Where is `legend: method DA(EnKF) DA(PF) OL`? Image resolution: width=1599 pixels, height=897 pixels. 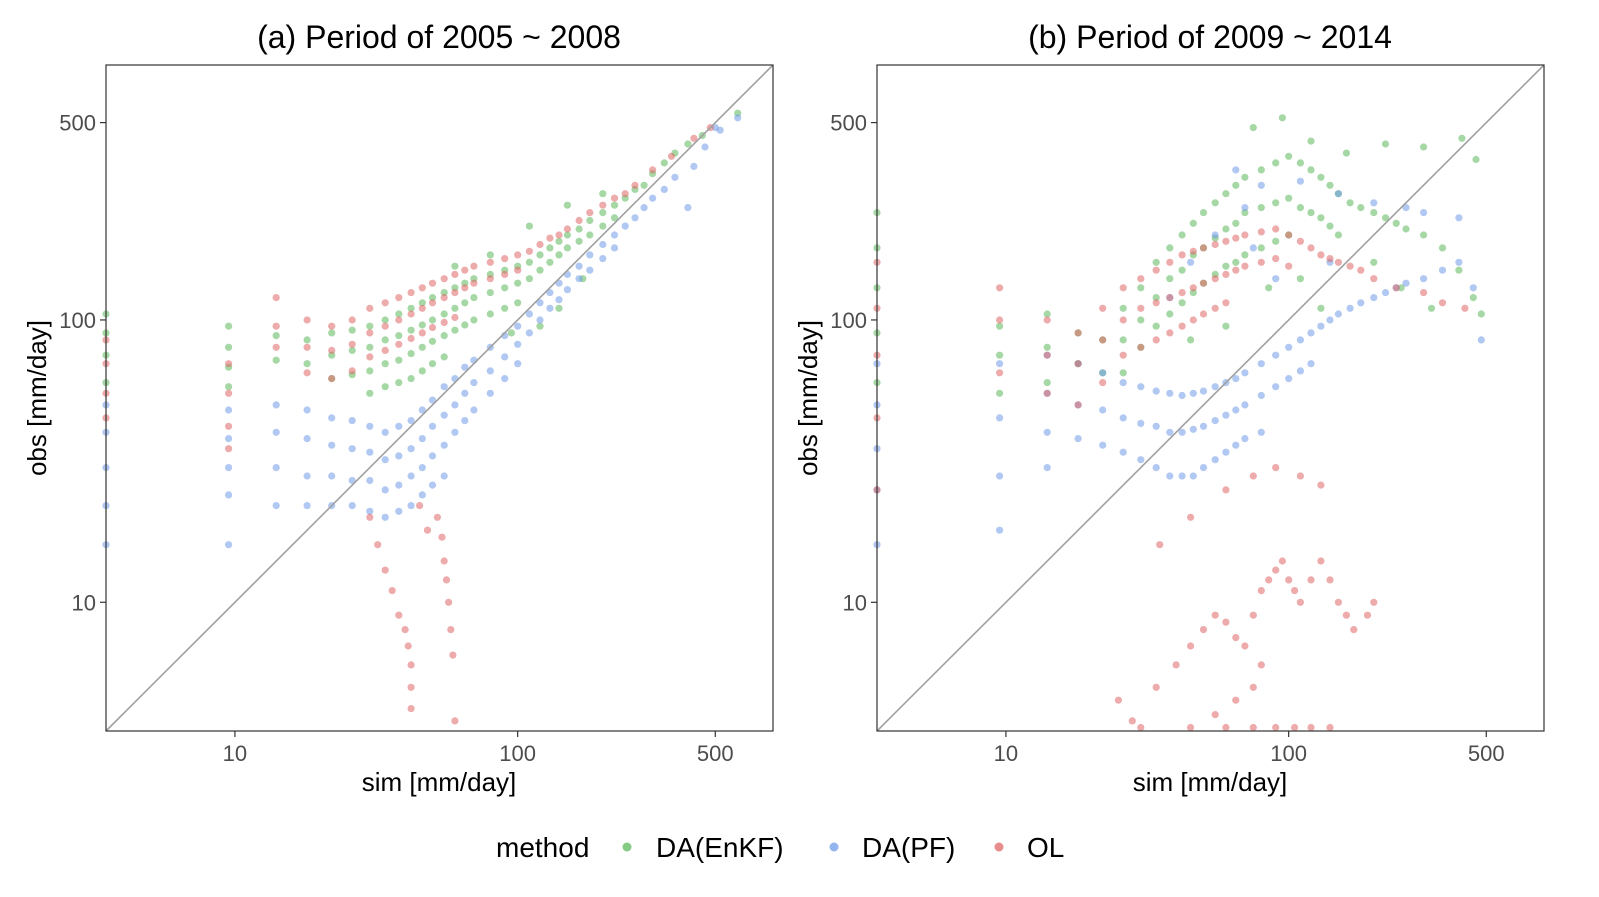 legend: method DA(EnKF) DA(PF) OL is located at coordinates (780, 847).